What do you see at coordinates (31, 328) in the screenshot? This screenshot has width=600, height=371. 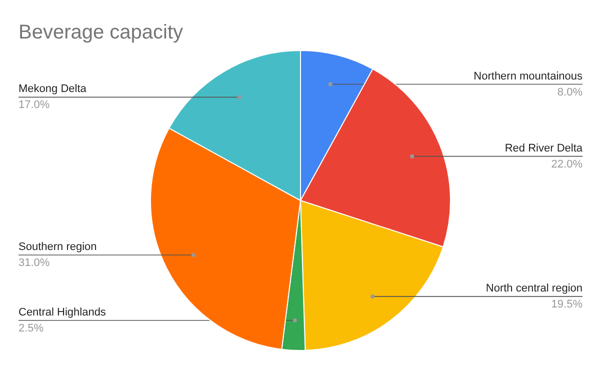 I see `data-label: 2.5%` at bounding box center [31, 328].